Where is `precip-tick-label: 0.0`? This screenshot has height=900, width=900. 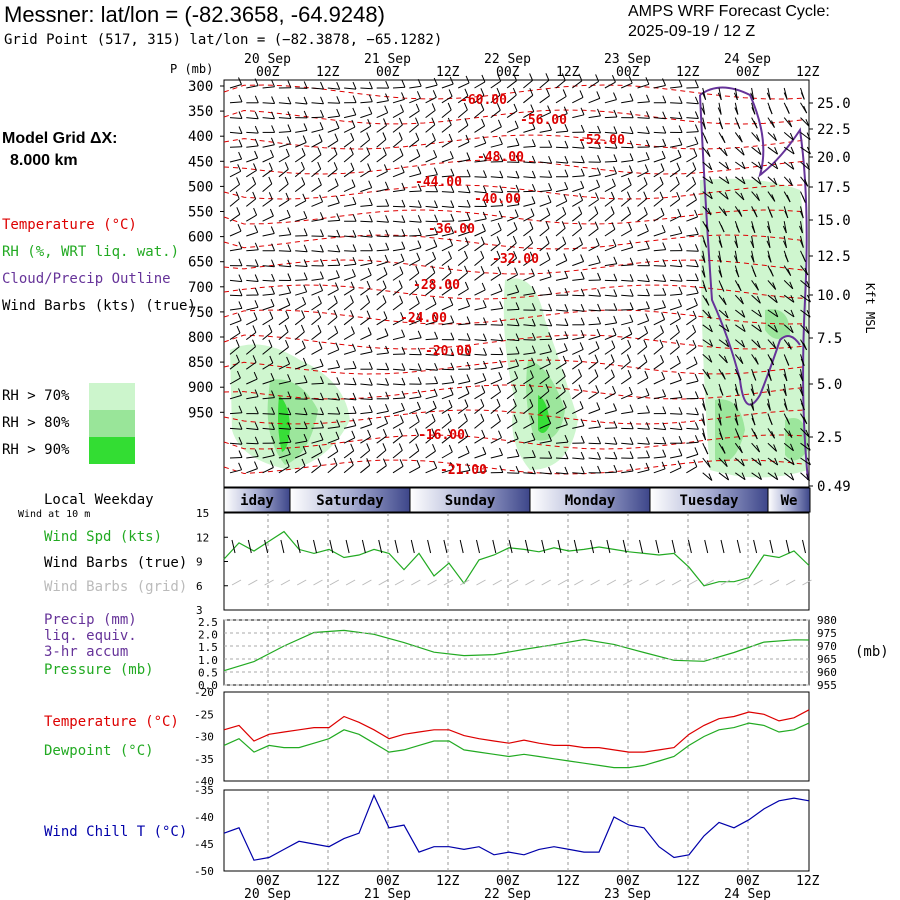
precip-tick-label: 0.0 is located at coordinates (208, 685).